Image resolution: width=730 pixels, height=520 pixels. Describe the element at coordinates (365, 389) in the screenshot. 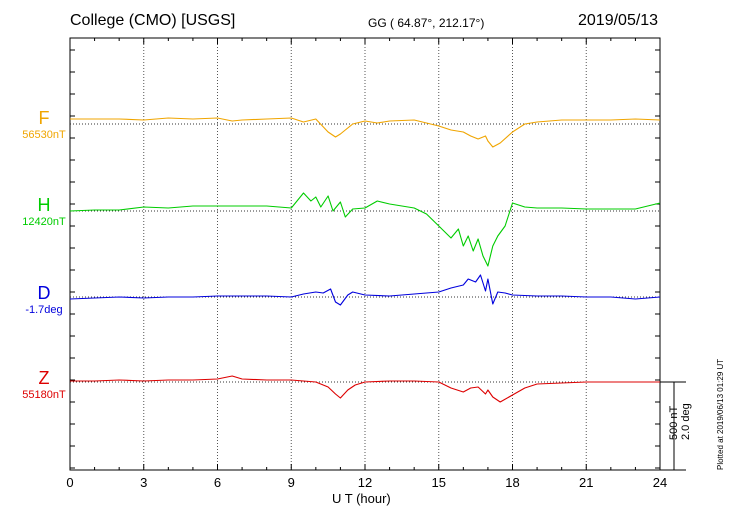

I see `series-line-z` at that location.